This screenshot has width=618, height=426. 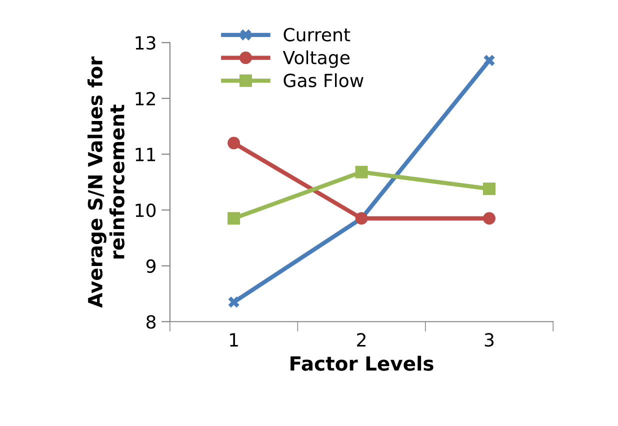 I want to click on y-tick-label: 9, so click(x=151, y=266).